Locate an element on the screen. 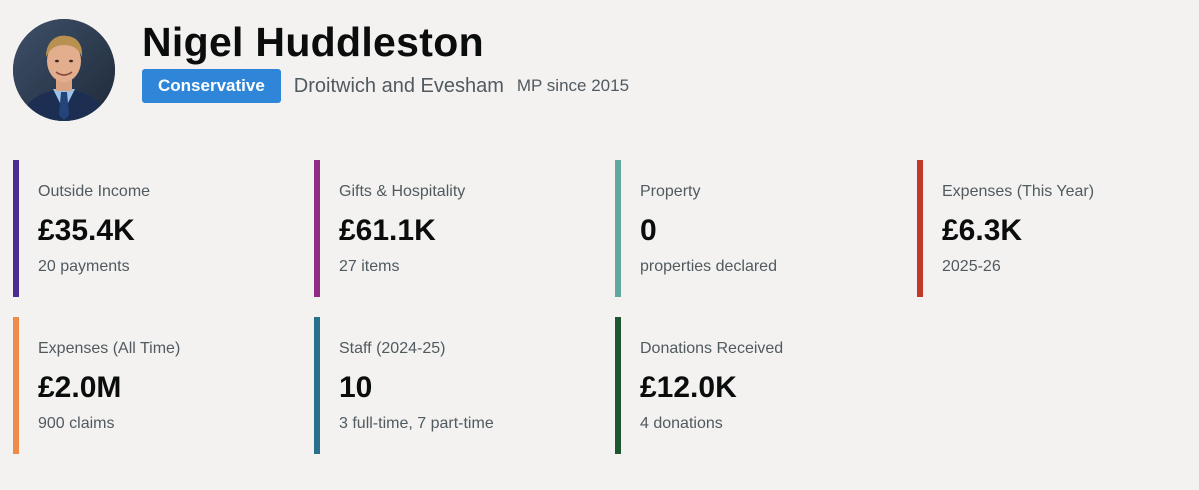 This screenshot has width=1199, height=490. stat-card-subtext: 900 claims is located at coordinates (76, 423).